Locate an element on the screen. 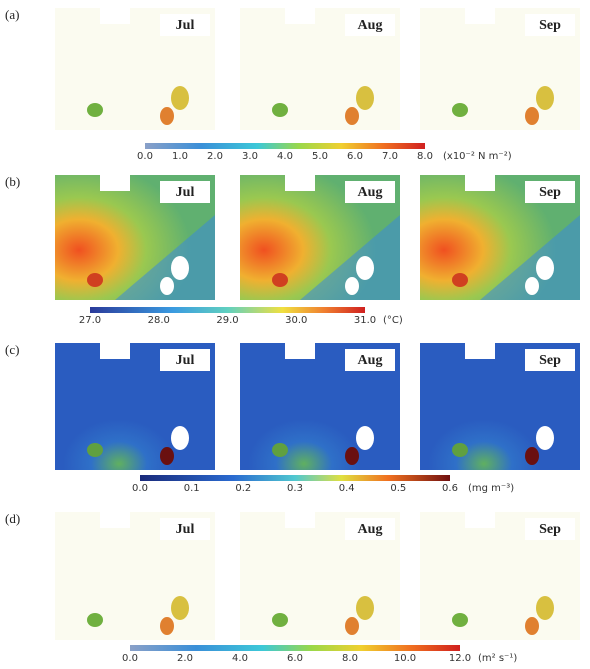 This screenshot has height=669, width=590. colorbar-tick-label: 27.0 is located at coordinates (90, 320).